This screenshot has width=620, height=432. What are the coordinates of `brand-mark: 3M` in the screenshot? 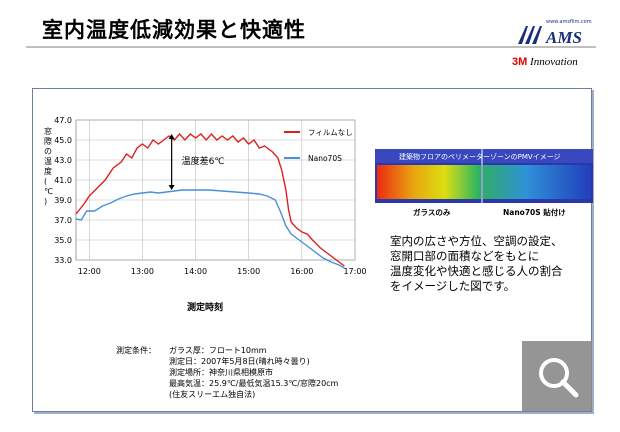 It's located at (520, 62).